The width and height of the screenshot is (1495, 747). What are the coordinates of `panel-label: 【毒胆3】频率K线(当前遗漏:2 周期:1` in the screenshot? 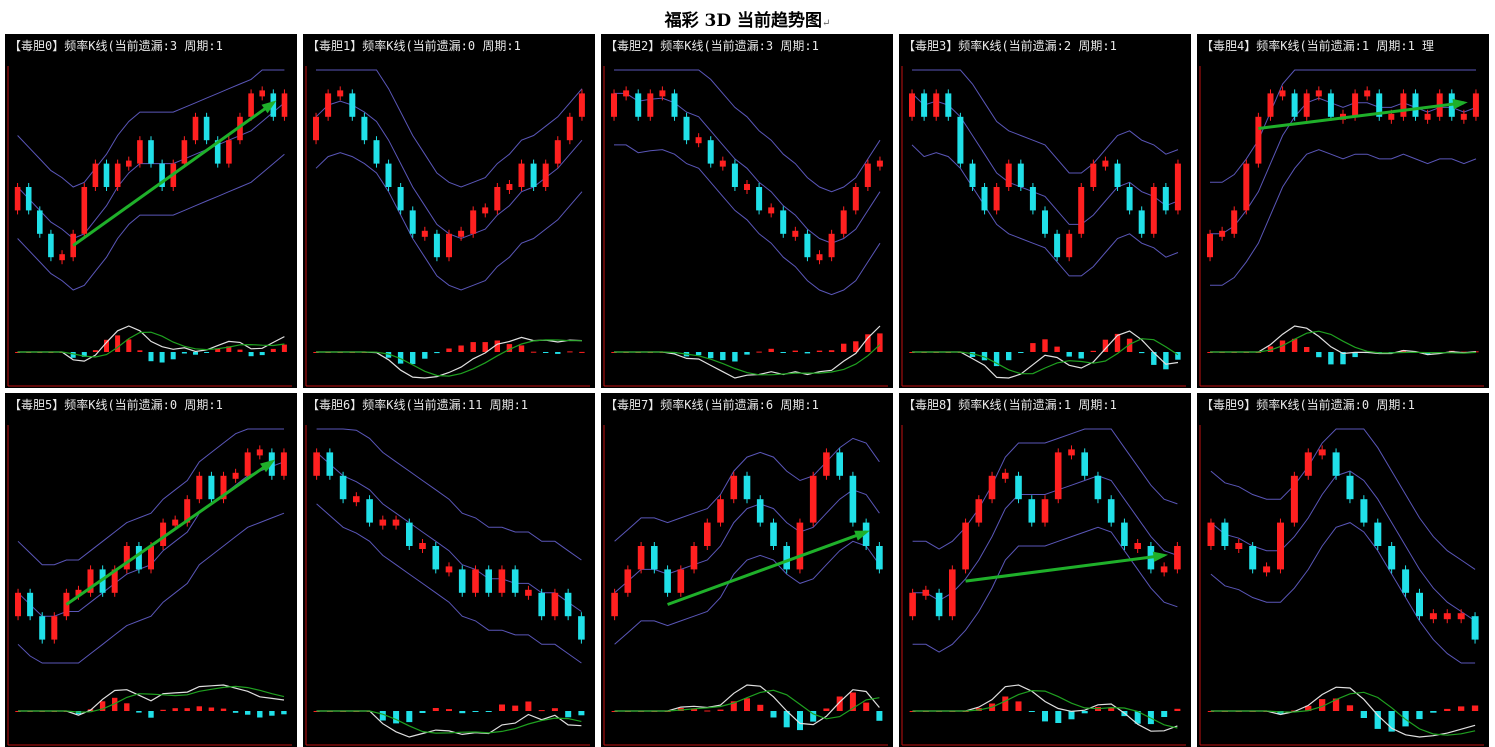 It's located at (1010, 46).